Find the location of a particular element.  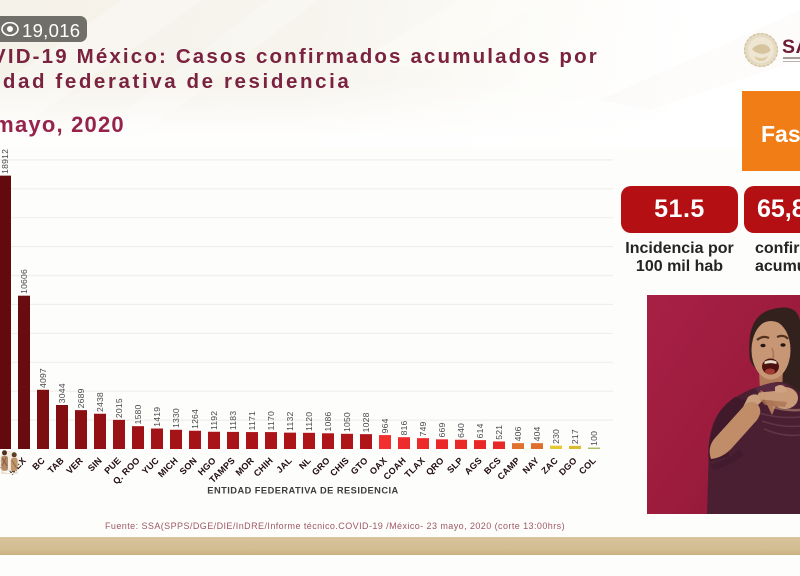

svg-text: 217 is located at coordinates (575, 436).